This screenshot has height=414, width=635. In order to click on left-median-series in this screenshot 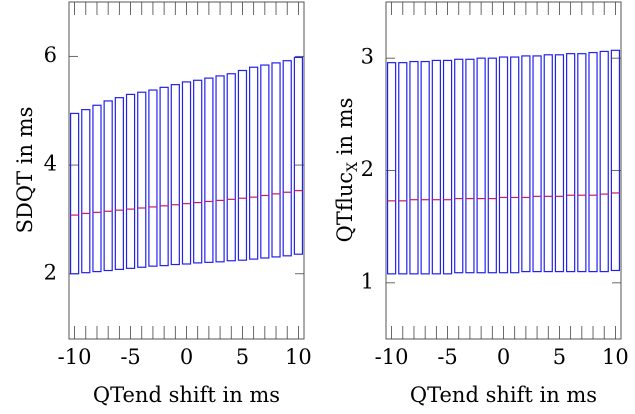, I will do `click(186, 203)`.